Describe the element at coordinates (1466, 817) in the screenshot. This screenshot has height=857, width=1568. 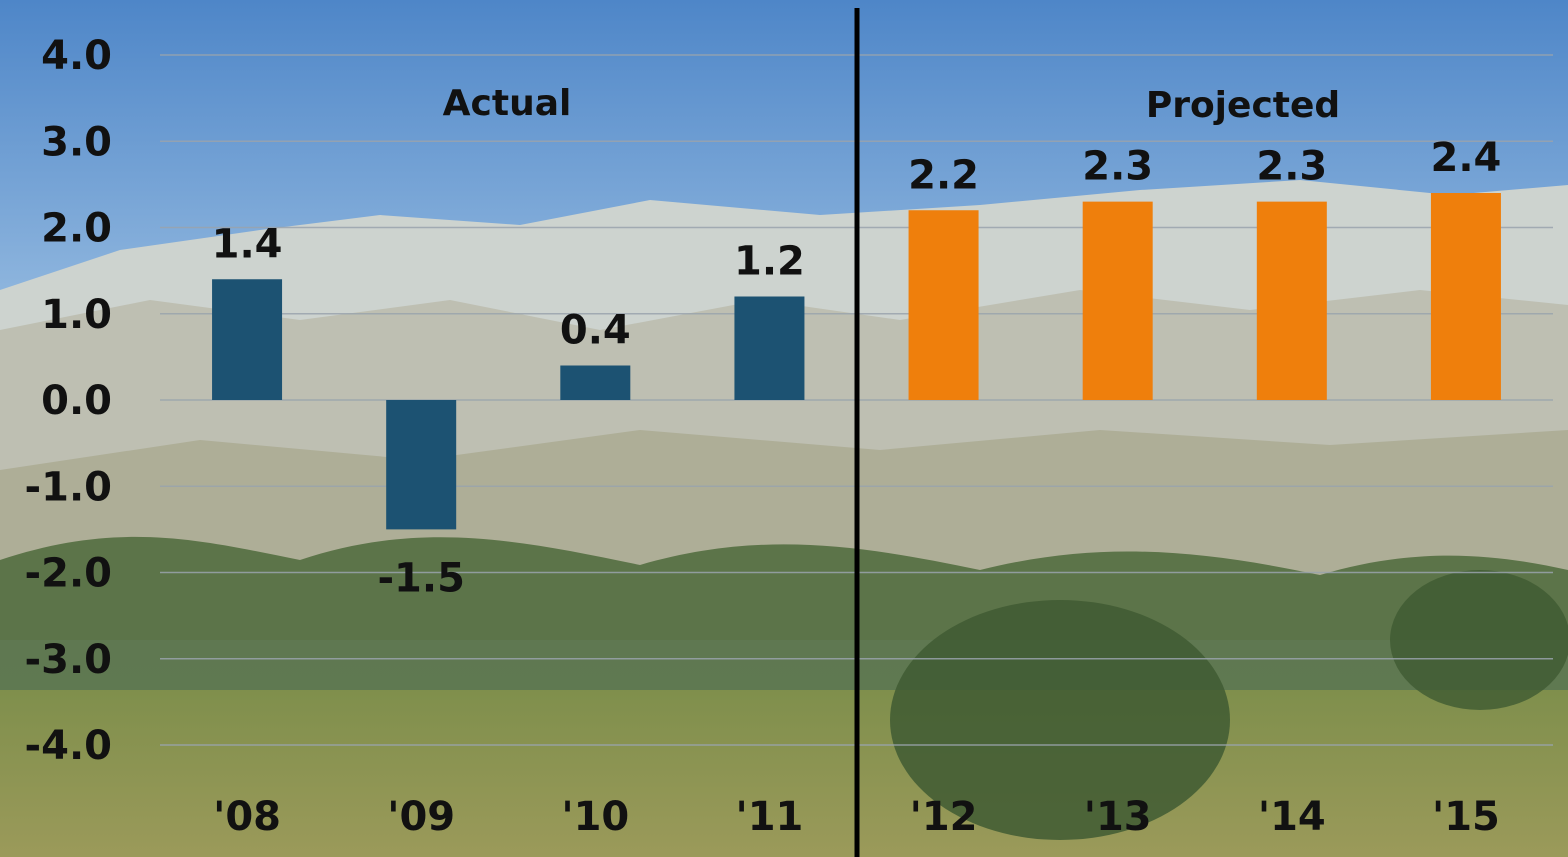
I see `x-tick-label: '15` at that location.